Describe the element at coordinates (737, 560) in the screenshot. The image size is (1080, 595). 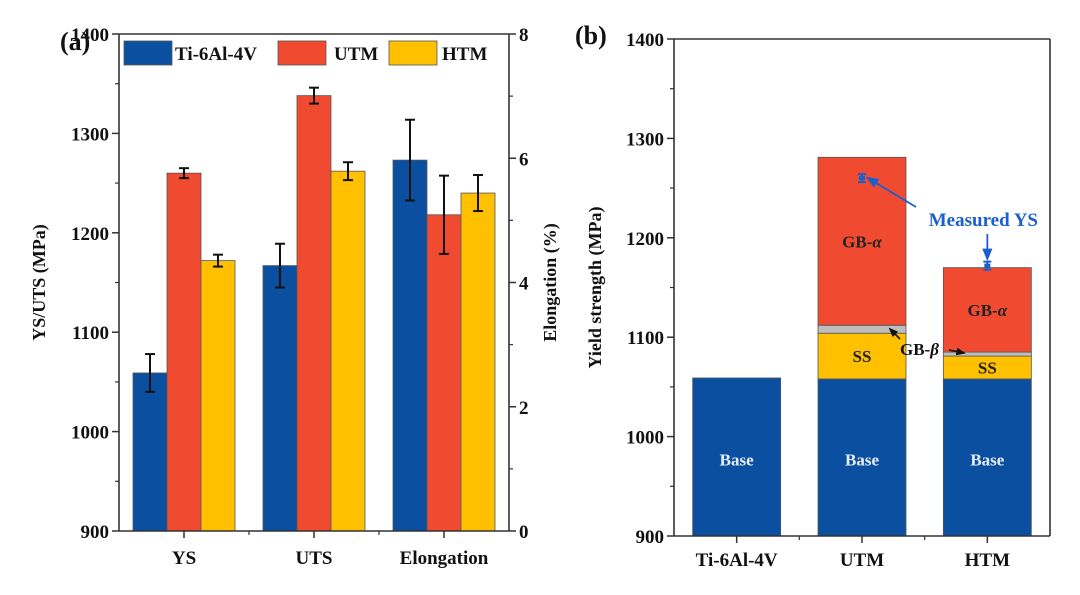
I see `x-tick-label: Ti-6Al-4V` at that location.